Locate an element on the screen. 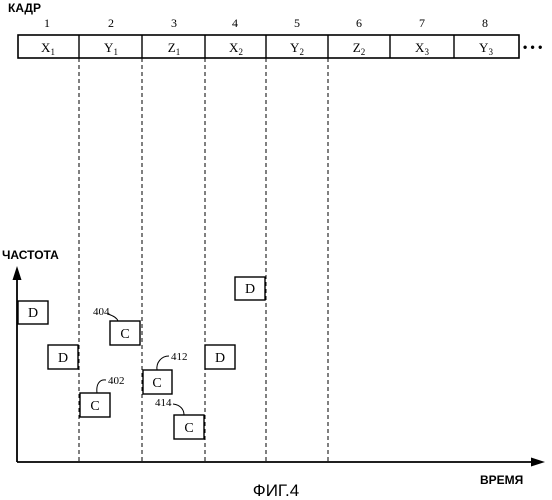 Image resolution: width=552 pixels, height=500 pixels. block-c414: C is located at coordinates (189, 427).